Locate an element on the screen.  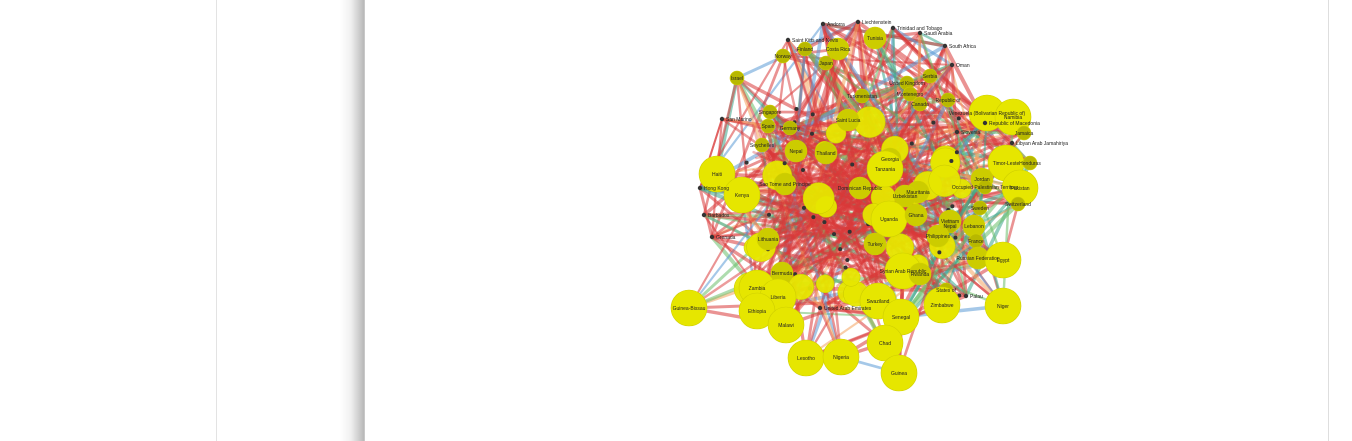
node-label: Nepal is located at coordinates (795, 152).